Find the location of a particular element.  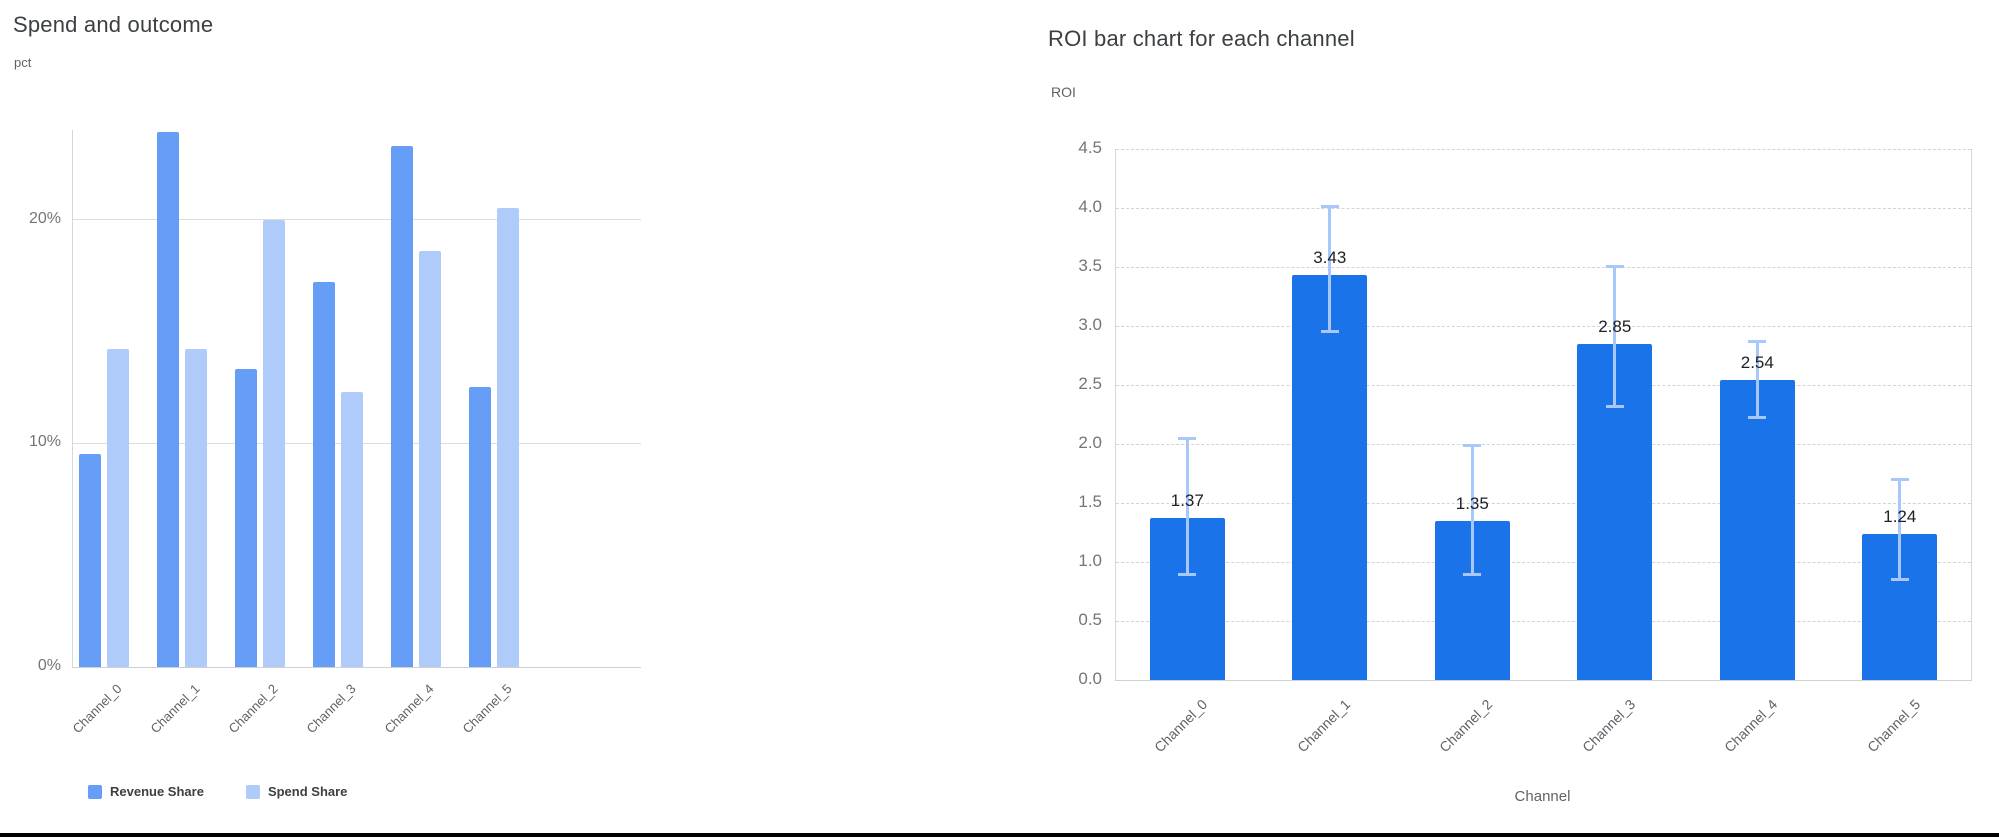

right-x-axis-title: Channel is located at coordinates (1542, 796).